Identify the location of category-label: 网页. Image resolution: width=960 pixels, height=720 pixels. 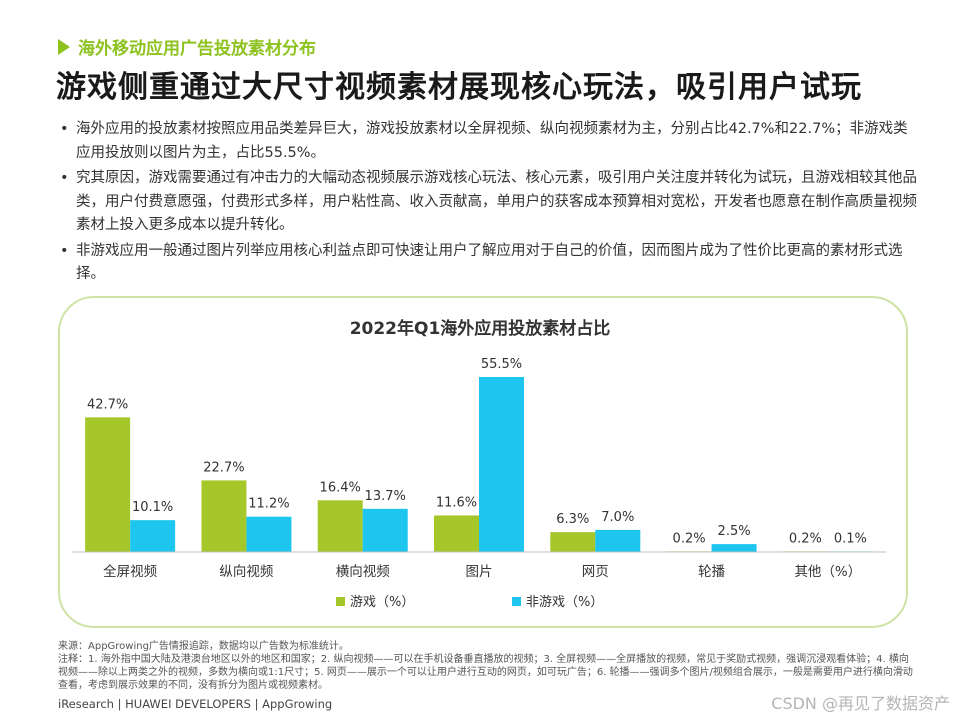
(595, 572).